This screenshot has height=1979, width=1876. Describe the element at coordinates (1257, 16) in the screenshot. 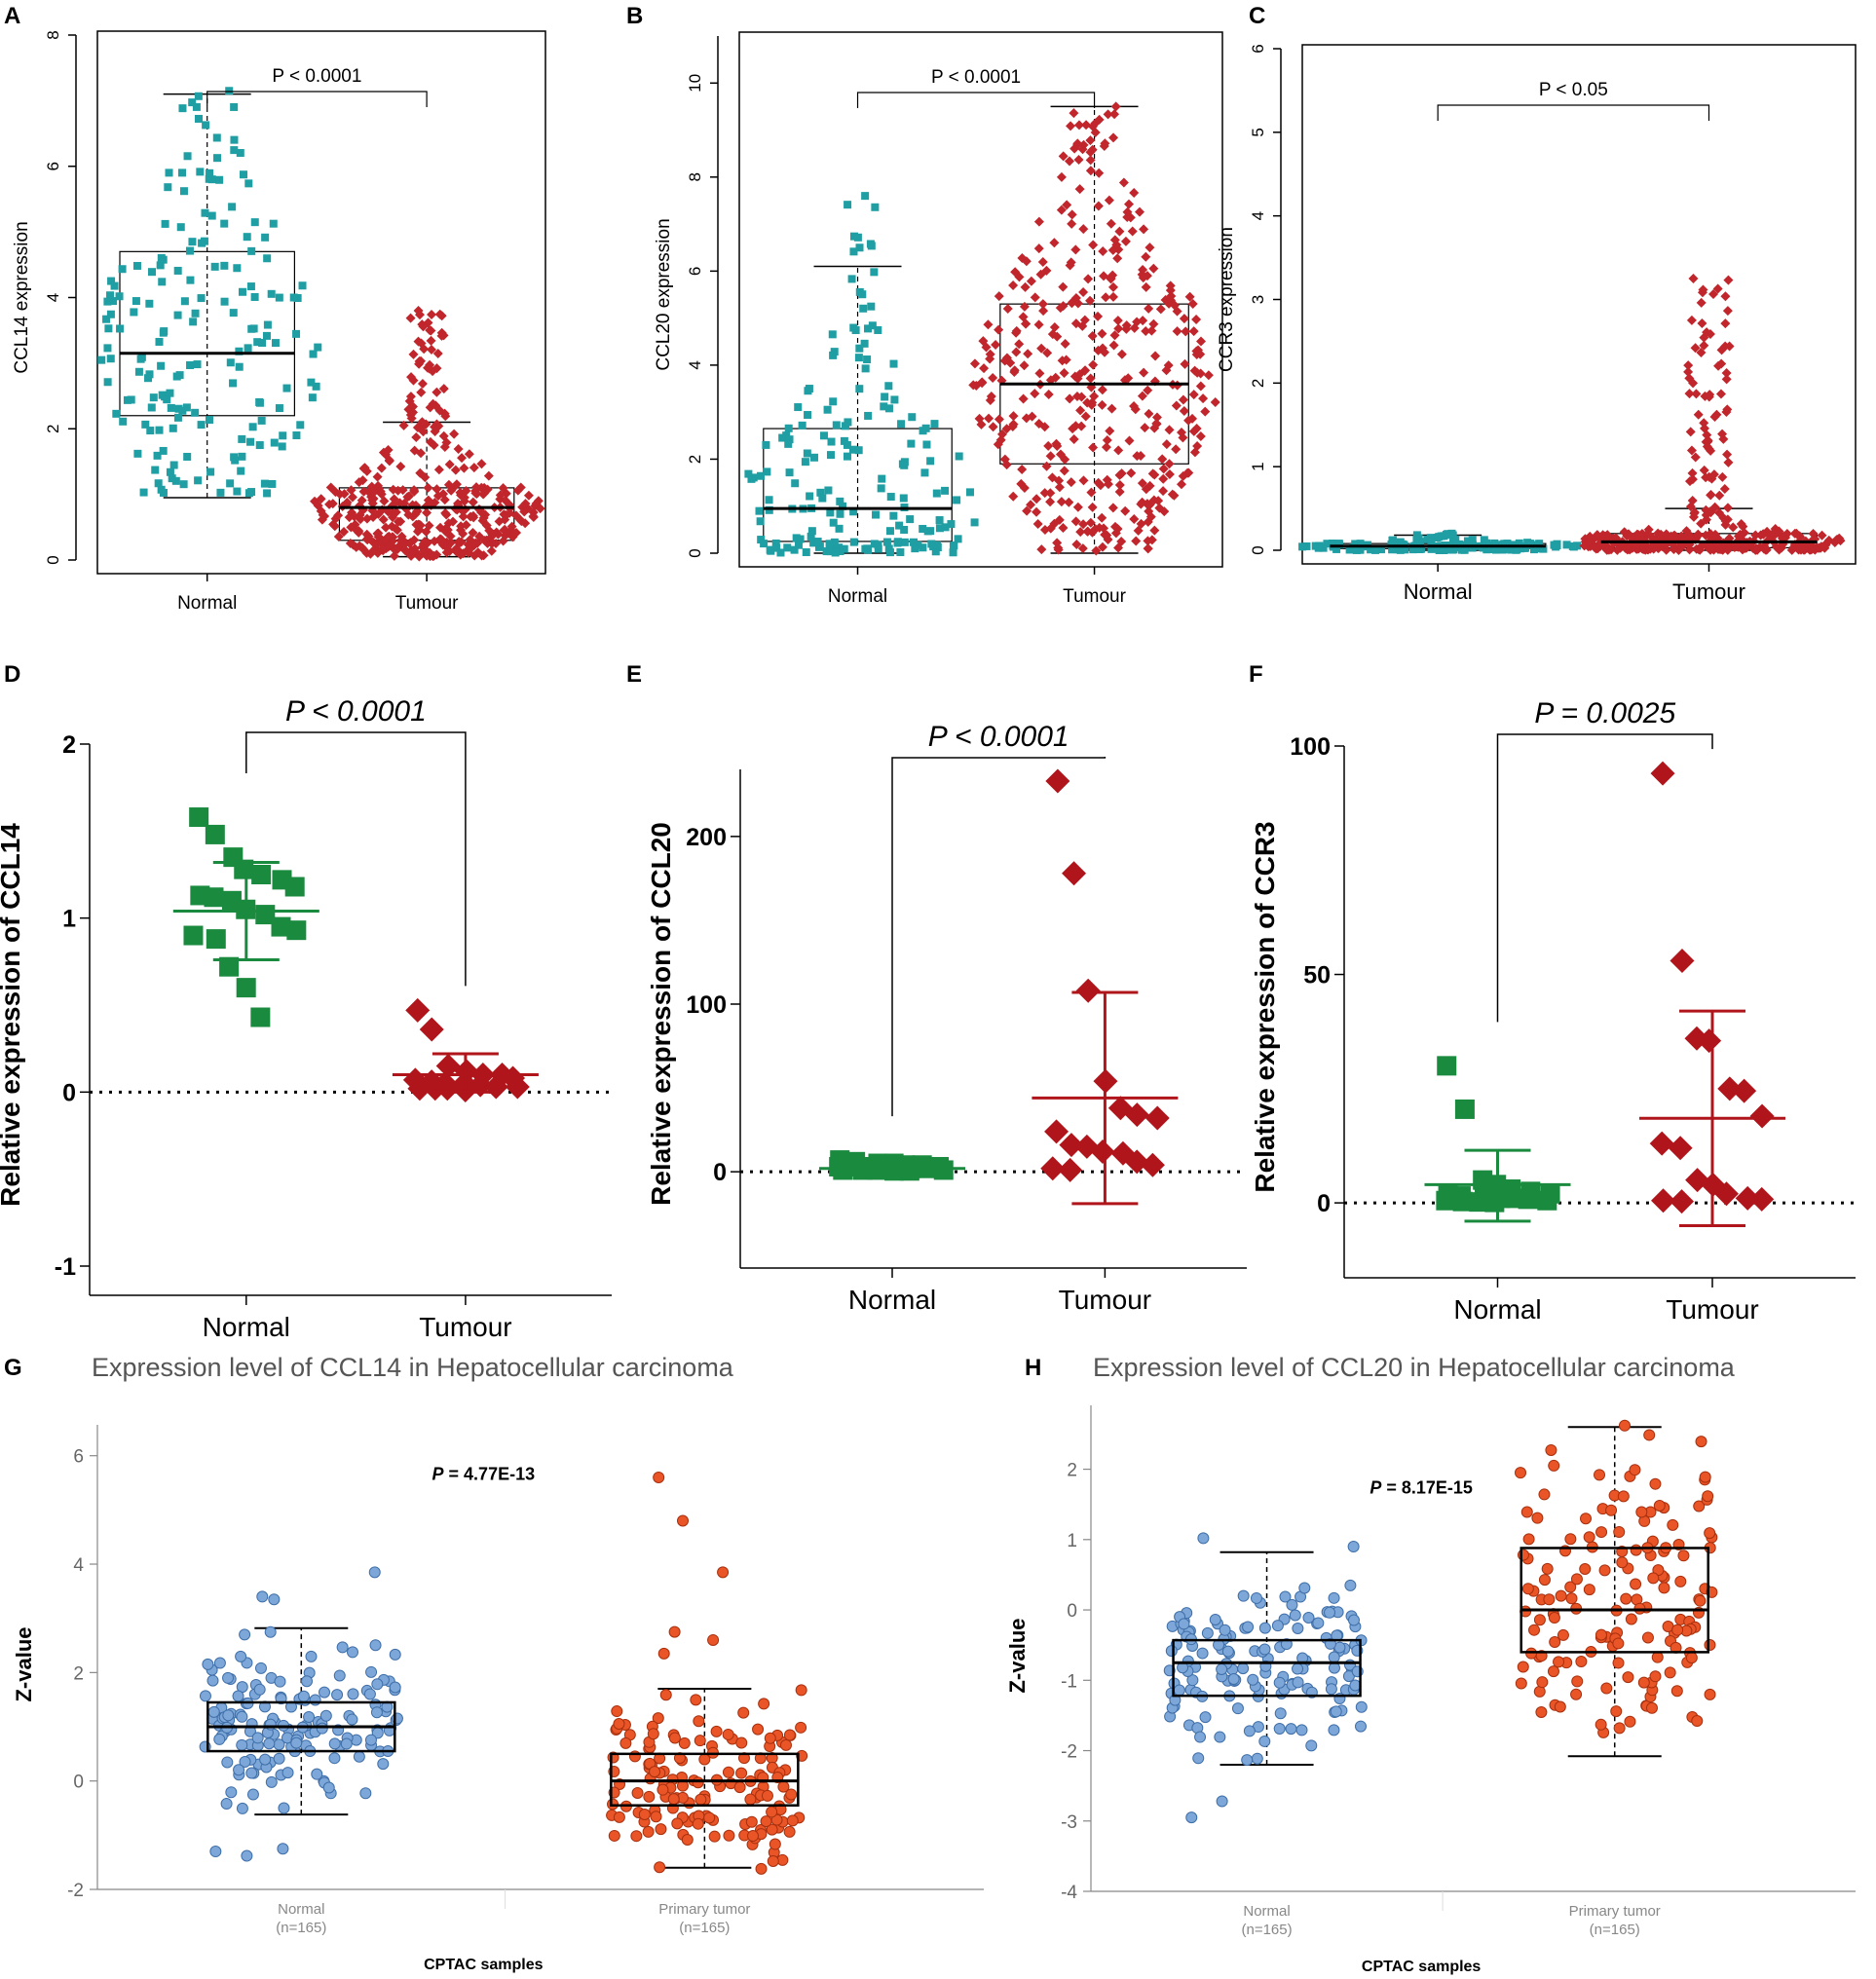

I see `panel-letter-c: C` at that location.